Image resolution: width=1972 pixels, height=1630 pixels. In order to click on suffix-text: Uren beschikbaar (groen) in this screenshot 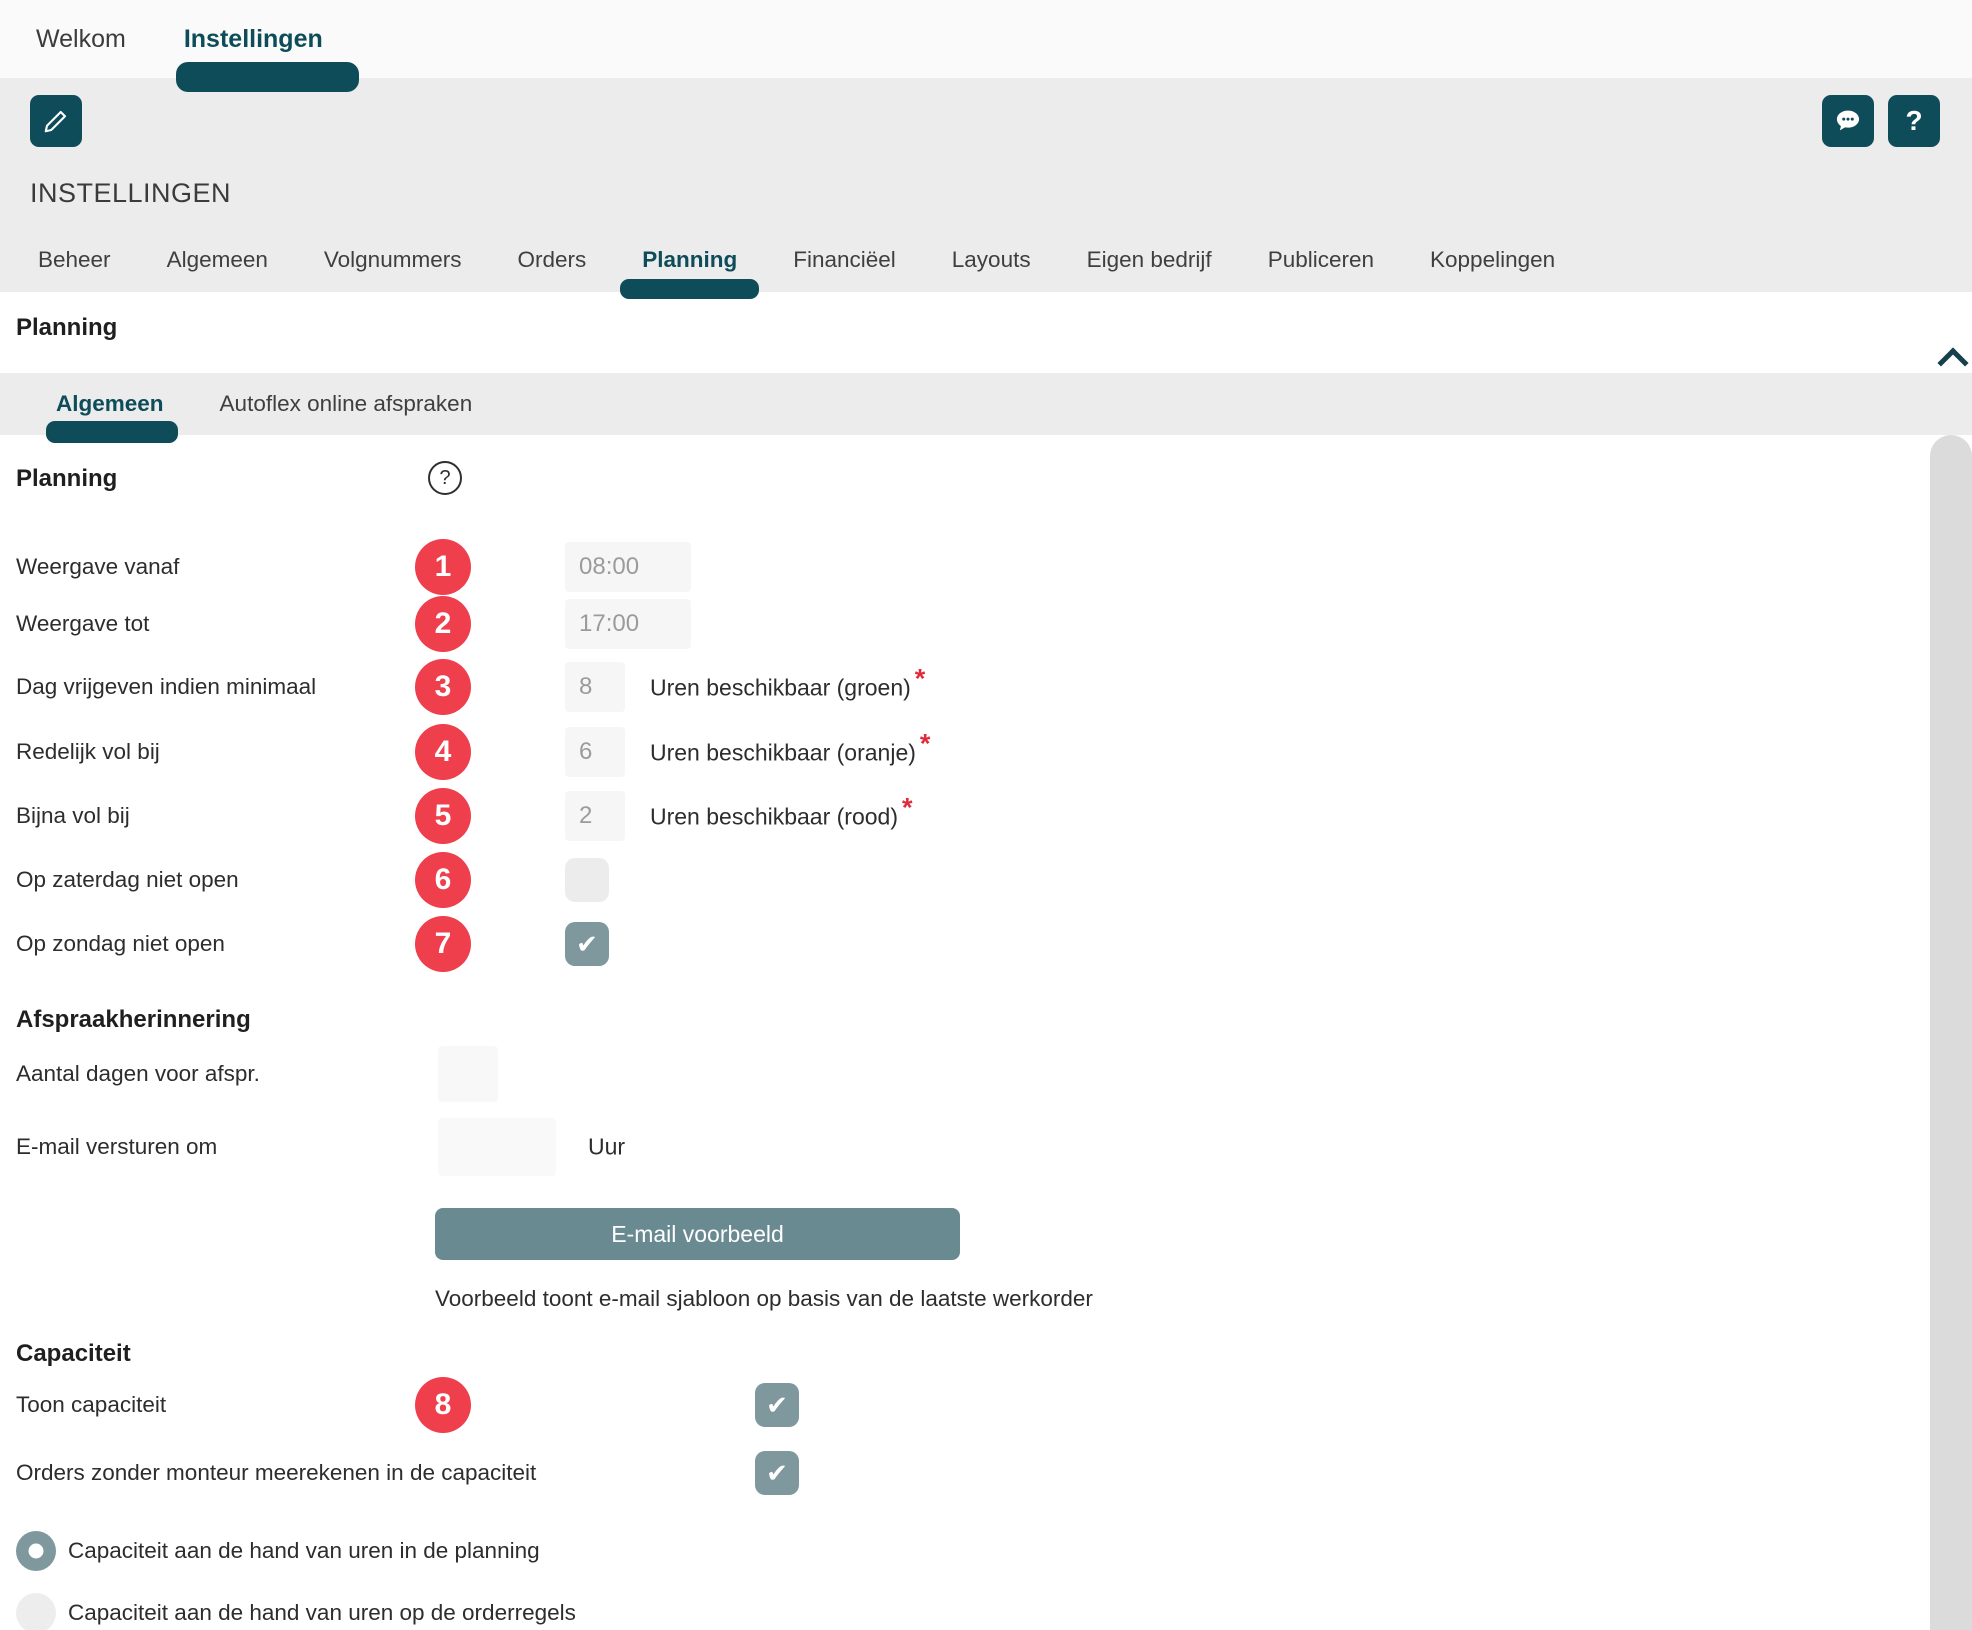, I will do `click(780, 687)`.